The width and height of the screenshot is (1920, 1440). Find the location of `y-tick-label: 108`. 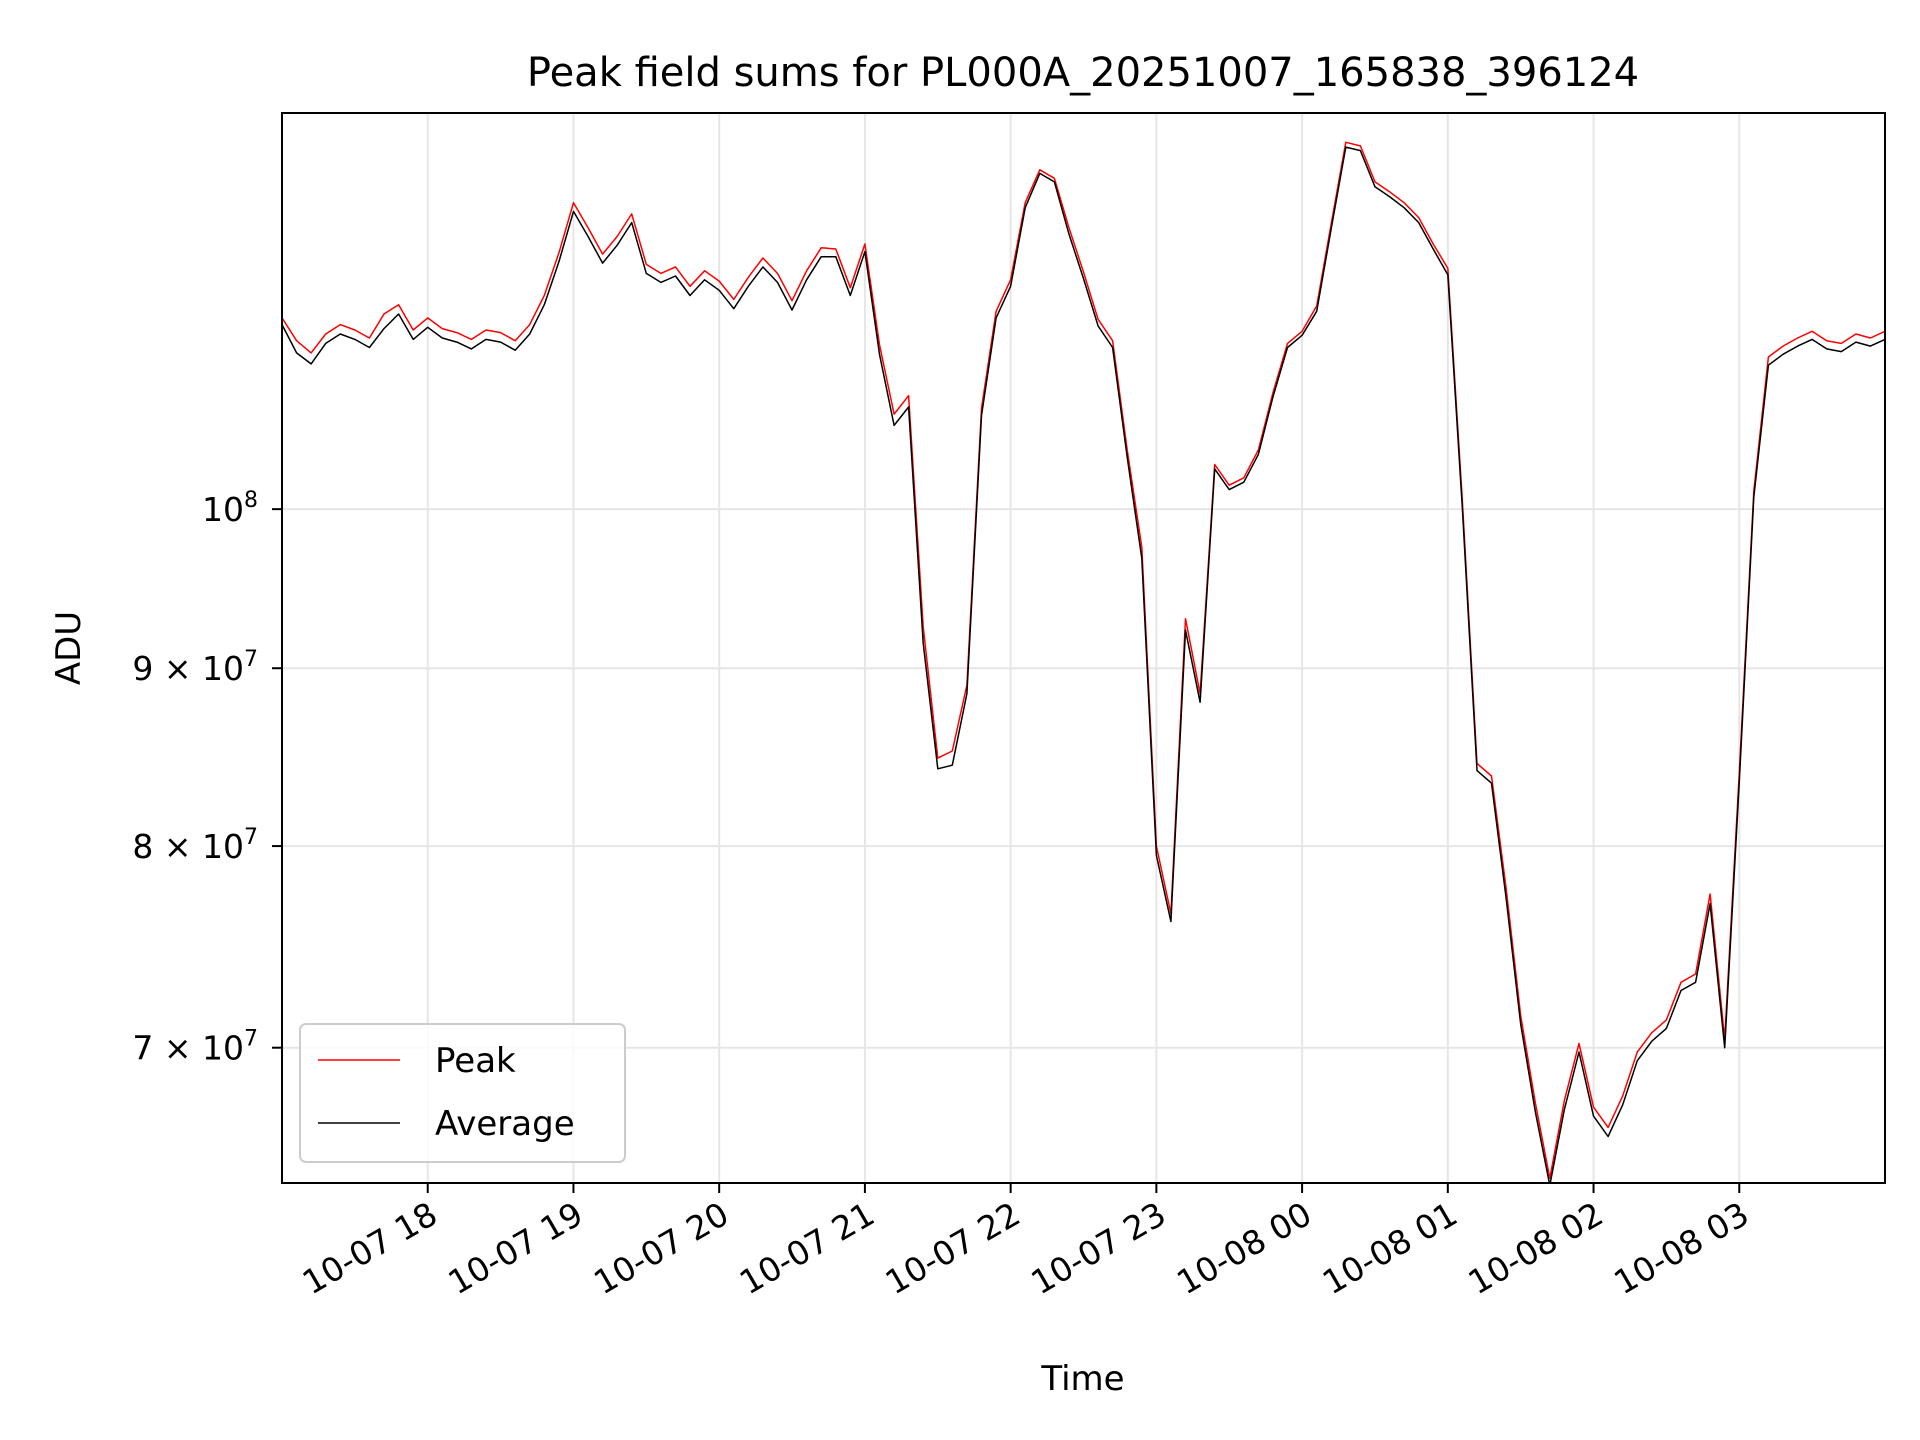

y-tick-label: 108 is located at coordinates (230, 508).